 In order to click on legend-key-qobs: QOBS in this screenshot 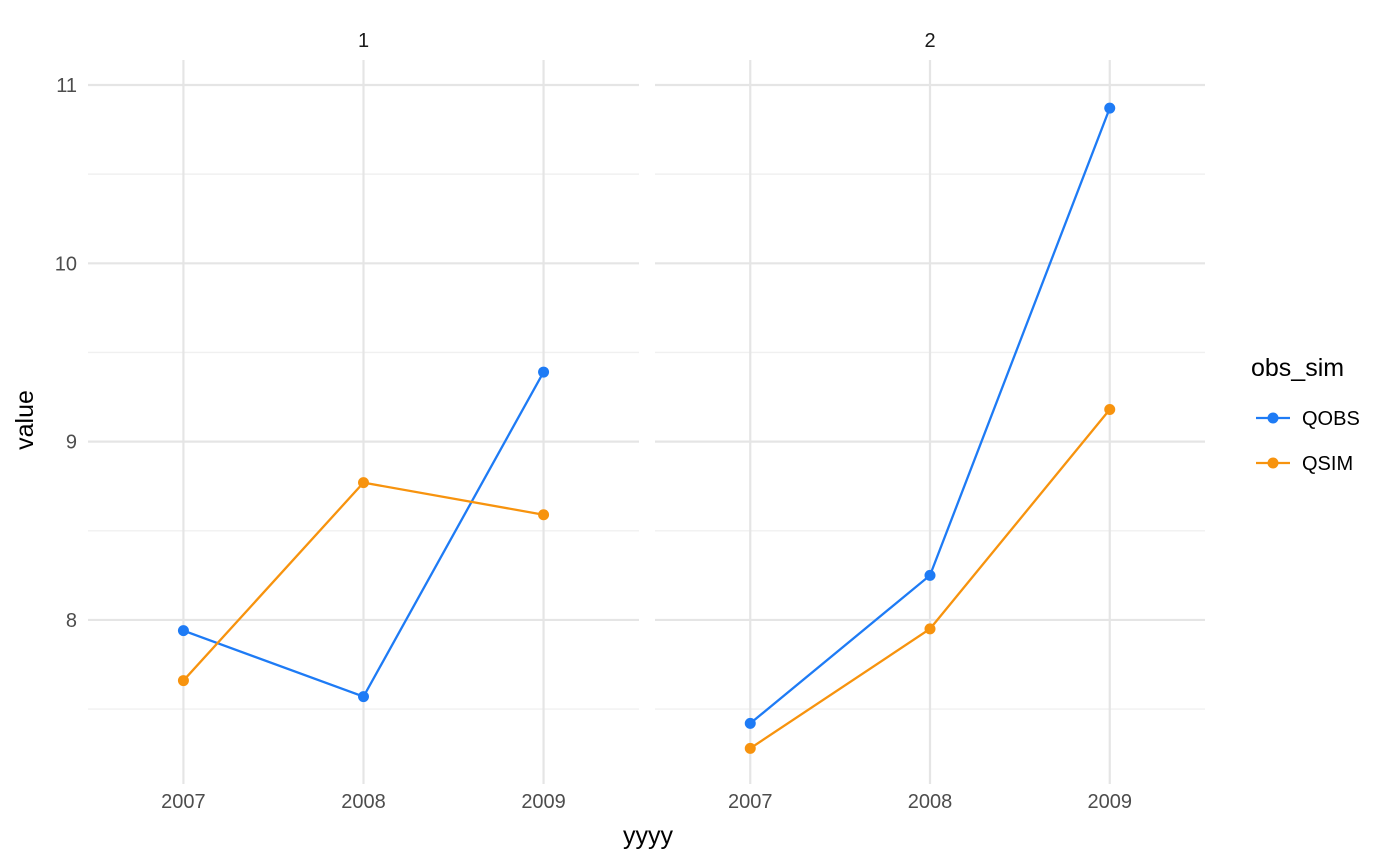, I will do `click(1308, 419)`.